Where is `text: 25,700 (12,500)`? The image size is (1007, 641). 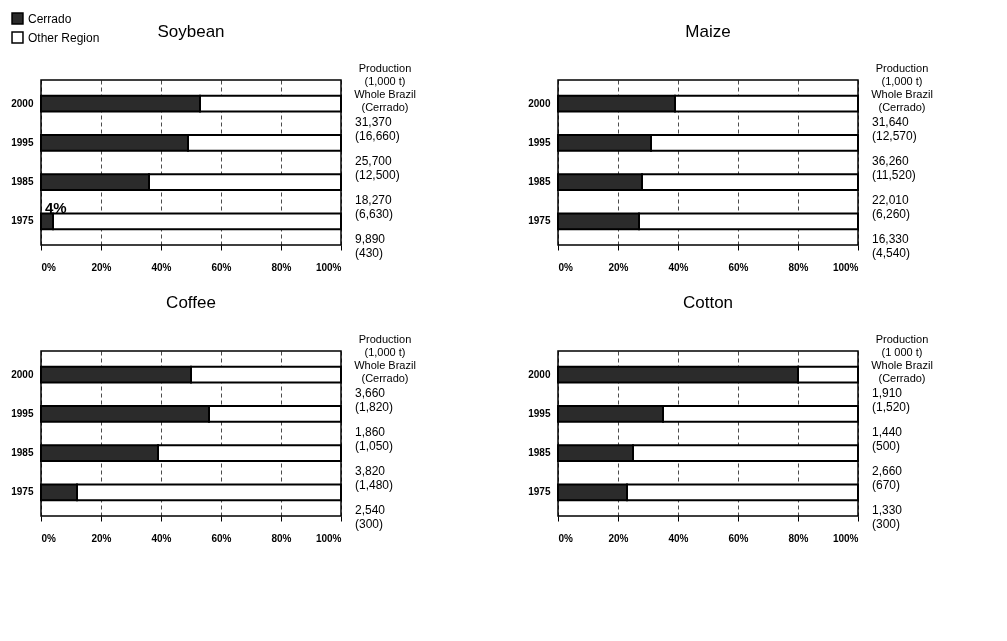
text: 25,700 (12,500) is located at coordinates (377, 167).